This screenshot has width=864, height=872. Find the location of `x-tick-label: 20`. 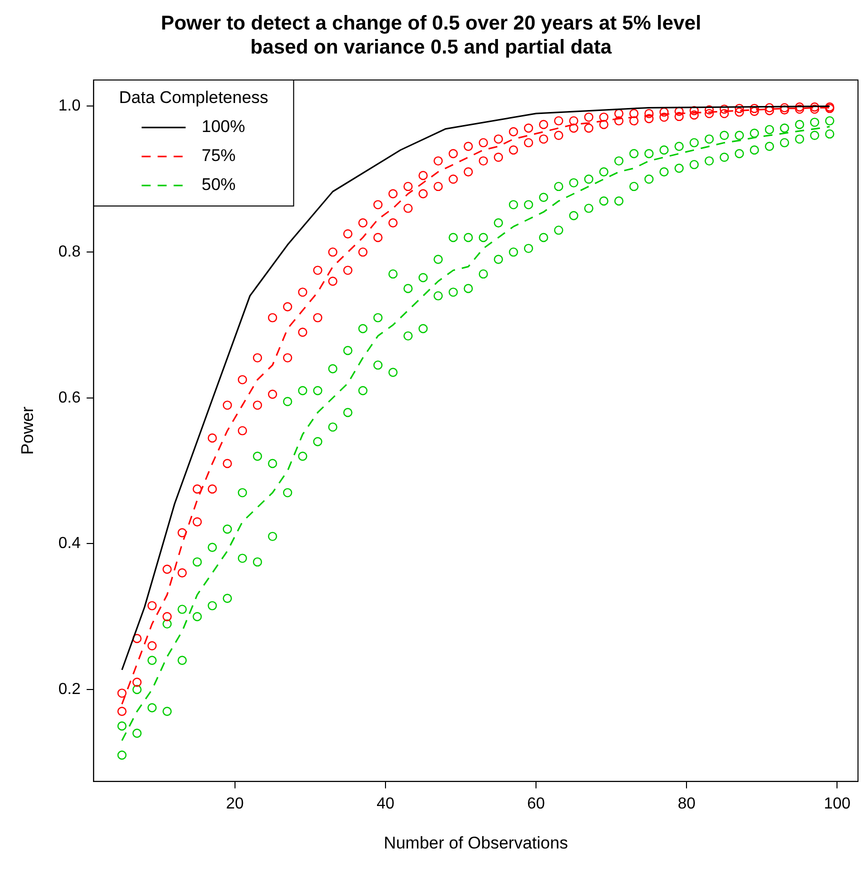

x-tick-label: 20 is located at coordinates (235, 803).